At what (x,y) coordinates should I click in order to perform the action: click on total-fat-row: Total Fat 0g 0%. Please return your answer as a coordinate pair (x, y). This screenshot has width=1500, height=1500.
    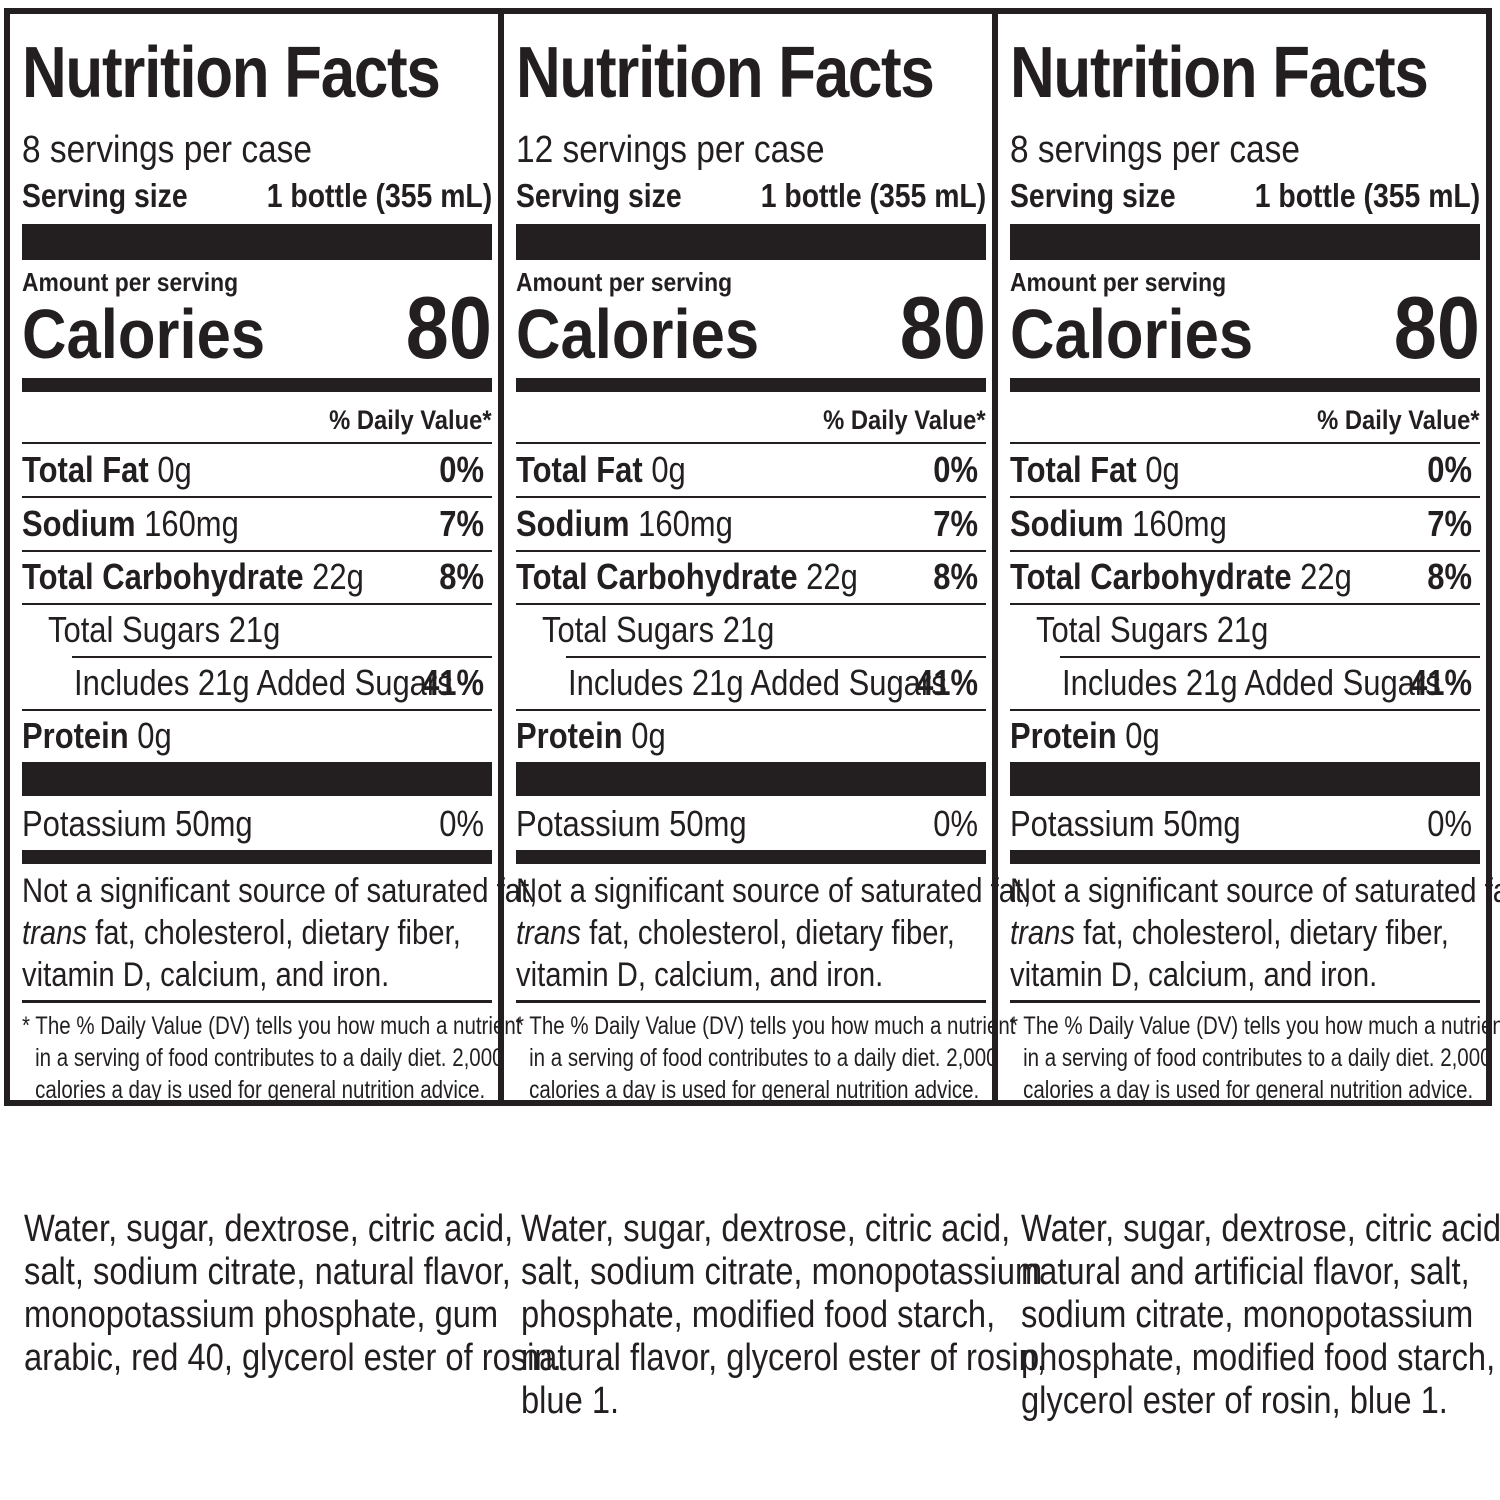
    Looking at the image, I should click on (257, 470).